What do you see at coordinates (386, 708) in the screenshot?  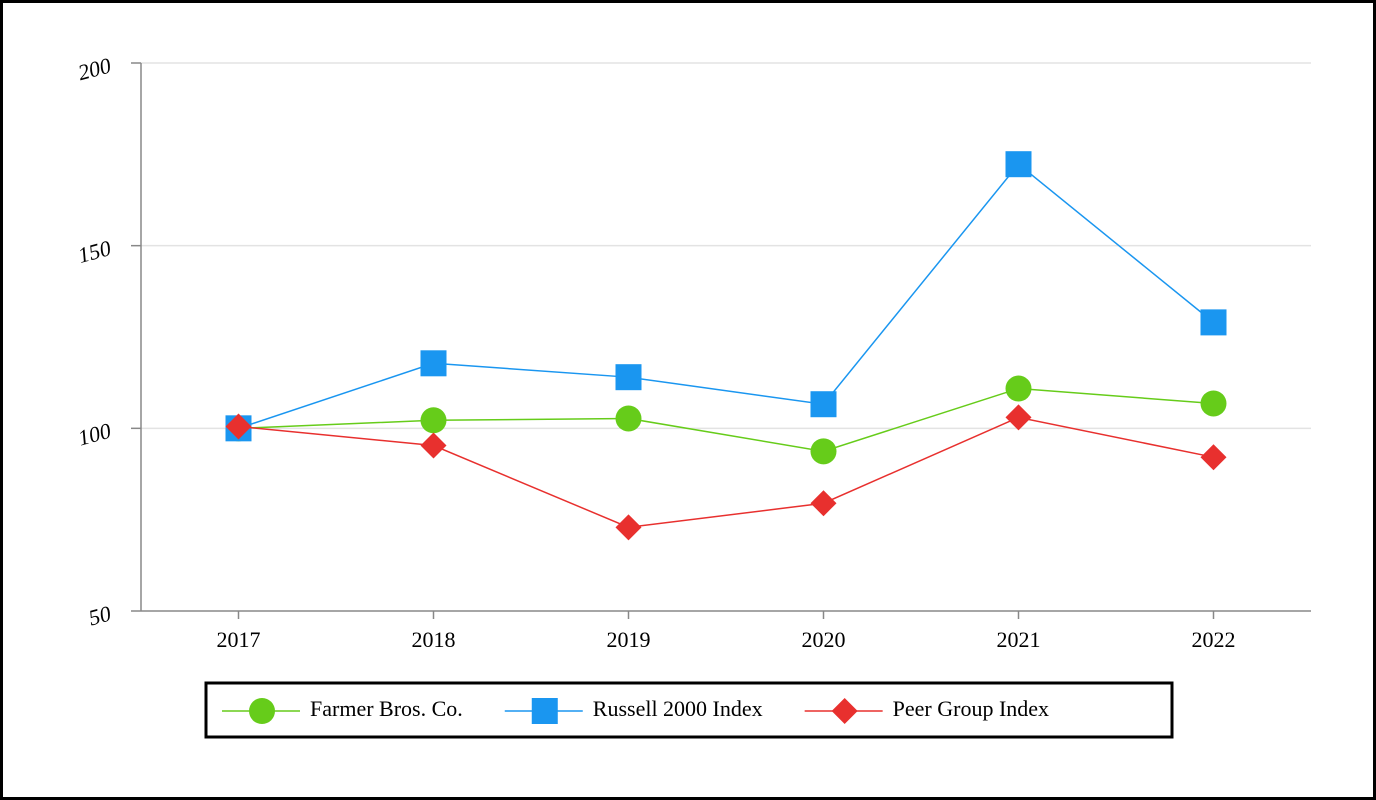 I see `legend-label: Farmer Bros. Co.` at bounding box center [386, 708].